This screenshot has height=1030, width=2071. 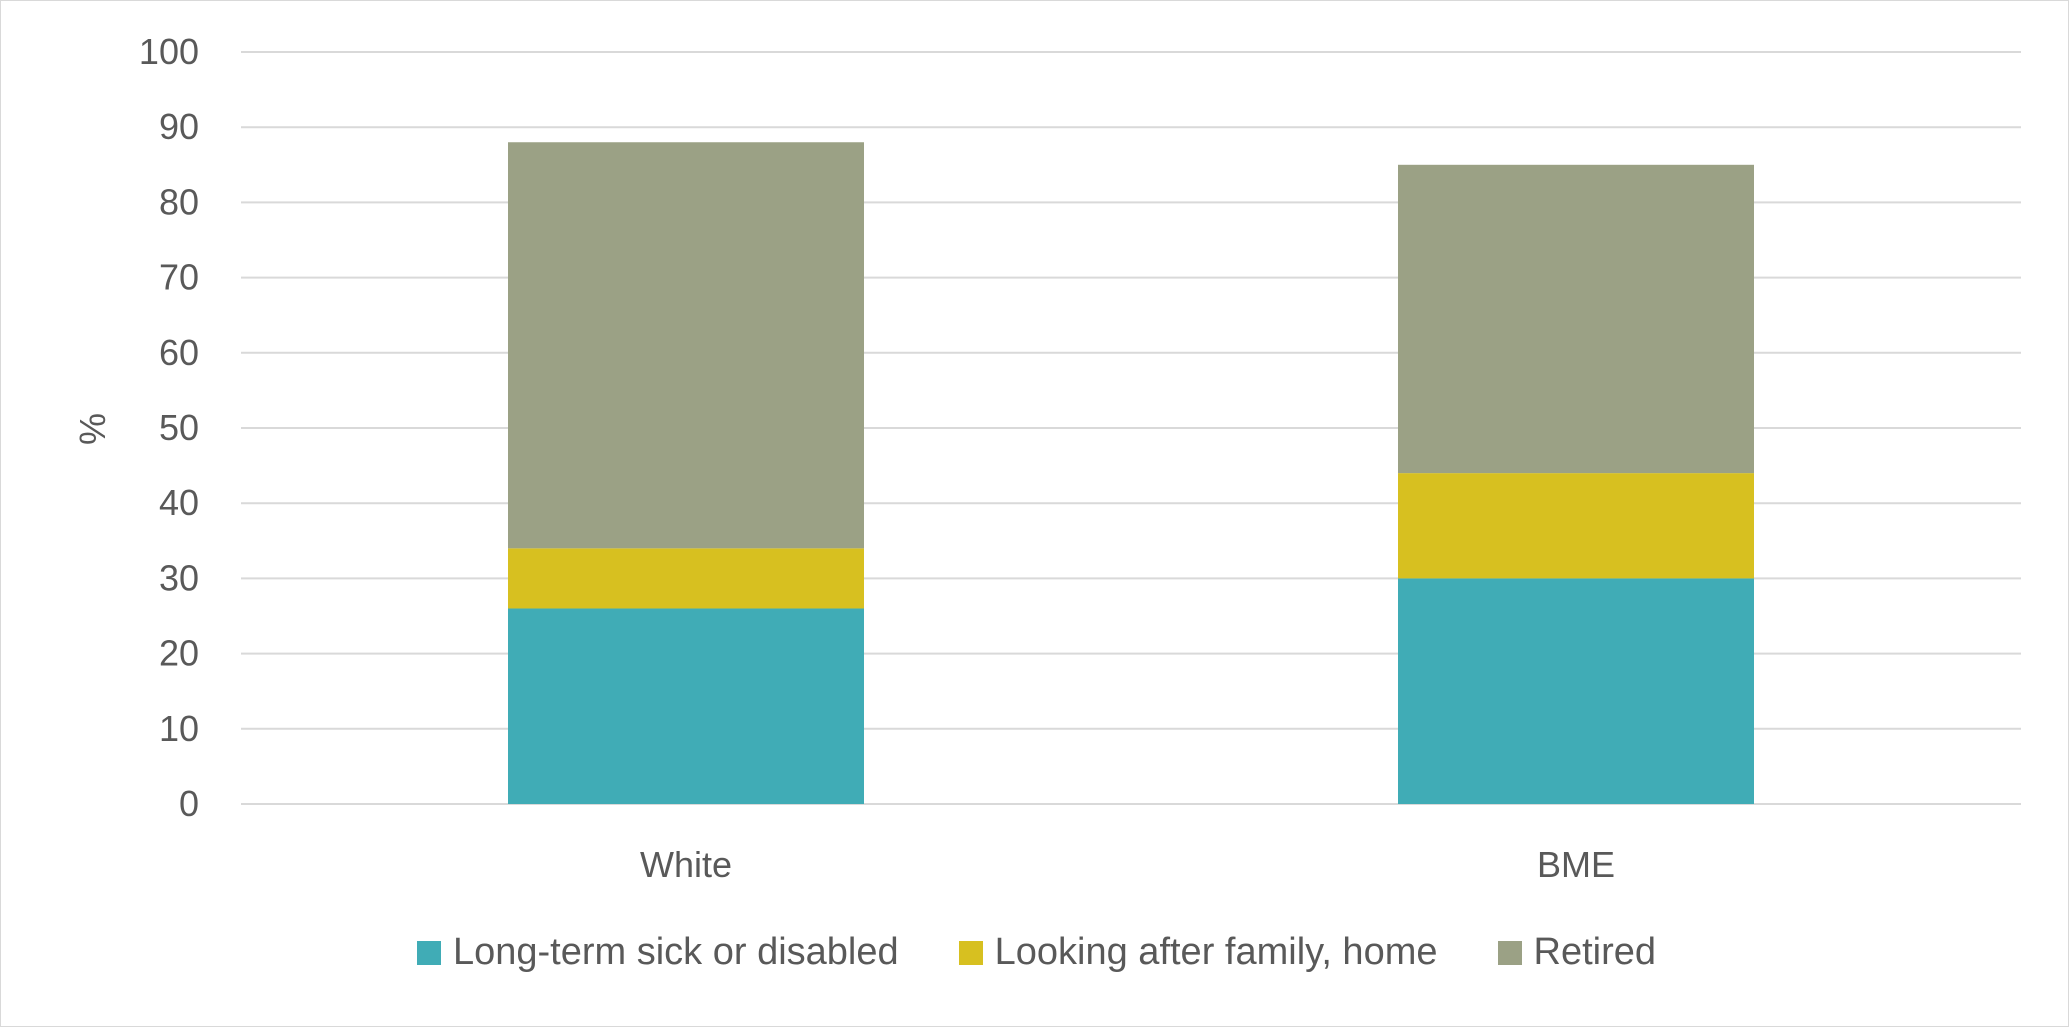 I want to click on y-tick-label: 0, so click(x=189, y=803).